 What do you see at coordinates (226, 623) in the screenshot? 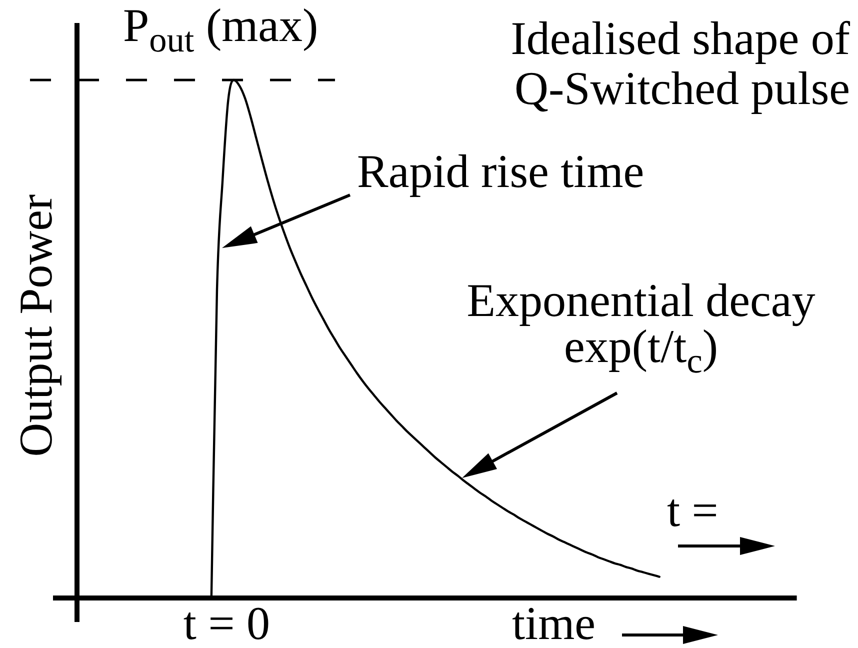
I see `annotation: t = 0` at bounding box center [226, 623].